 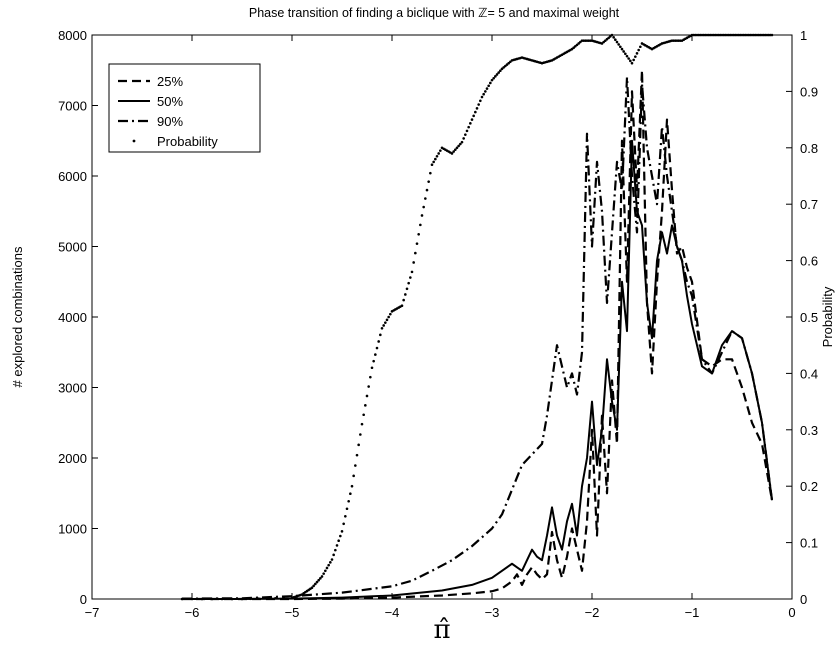 What do you see at coordinates (192, 612) in the screenshot?
I see `x-tick-label: −6` at bounding box center [192, 612].